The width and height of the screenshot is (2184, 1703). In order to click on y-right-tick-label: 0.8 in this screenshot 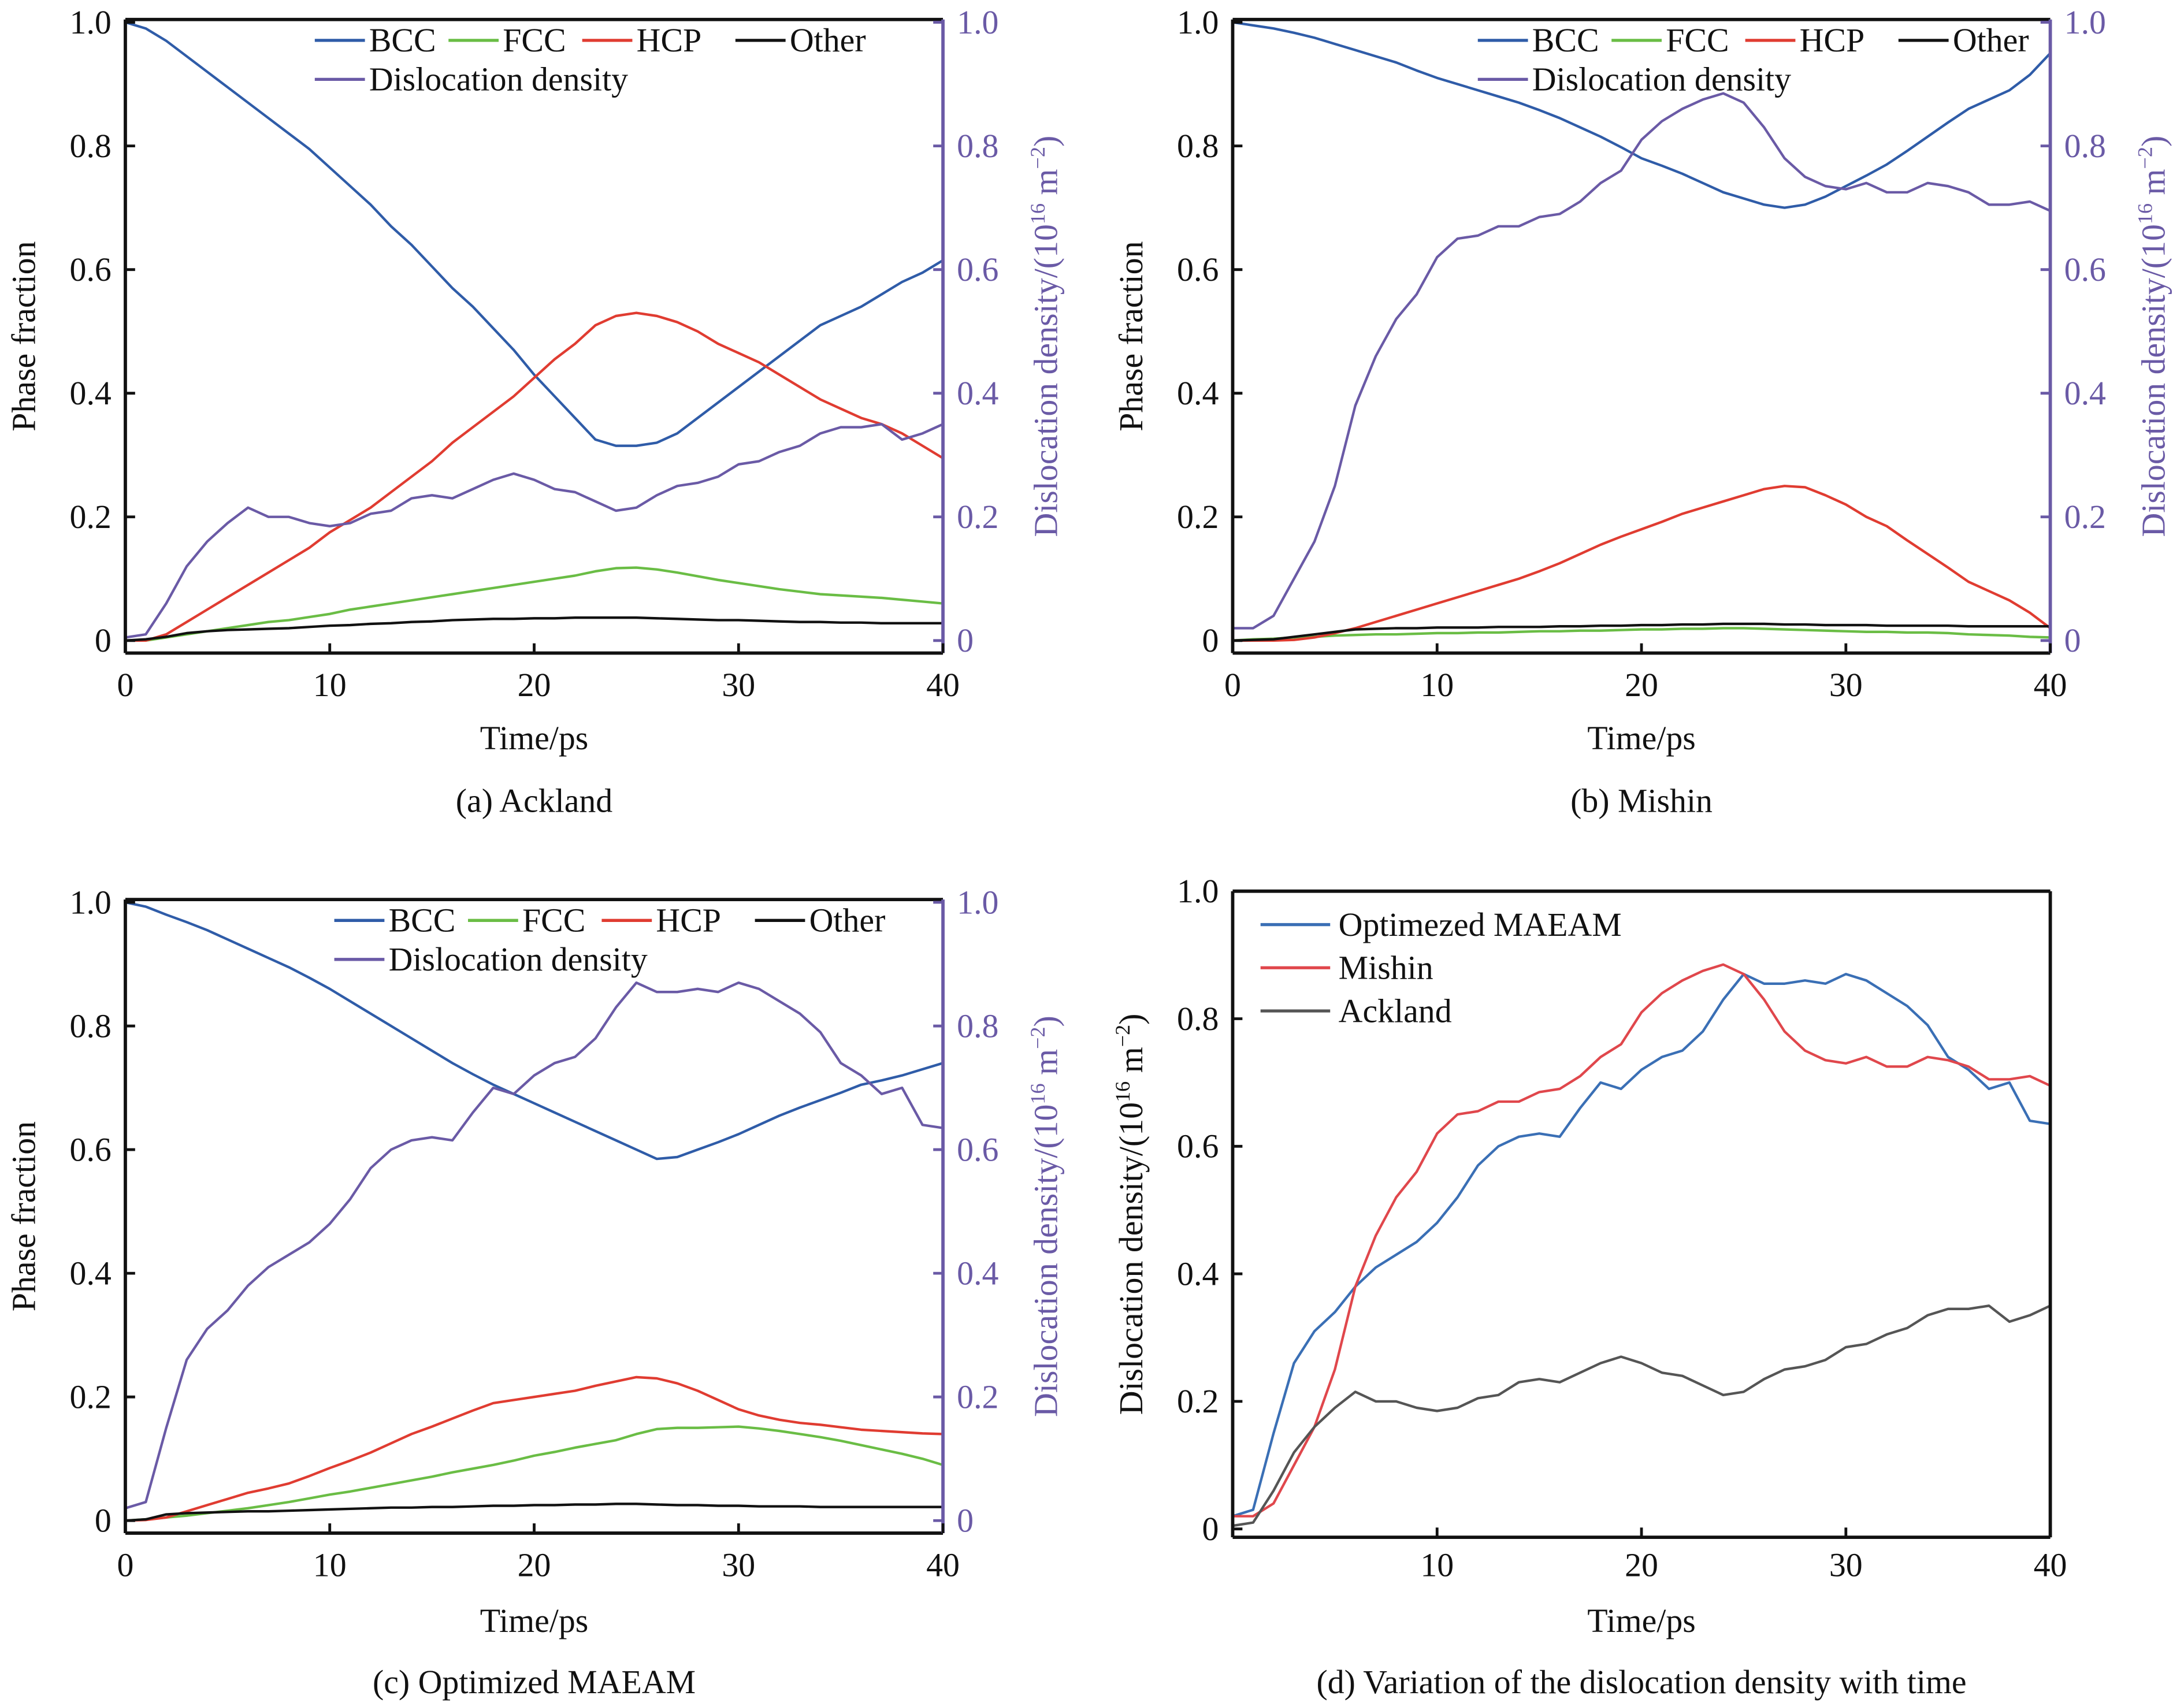, I will do `click(2085, 146)`.